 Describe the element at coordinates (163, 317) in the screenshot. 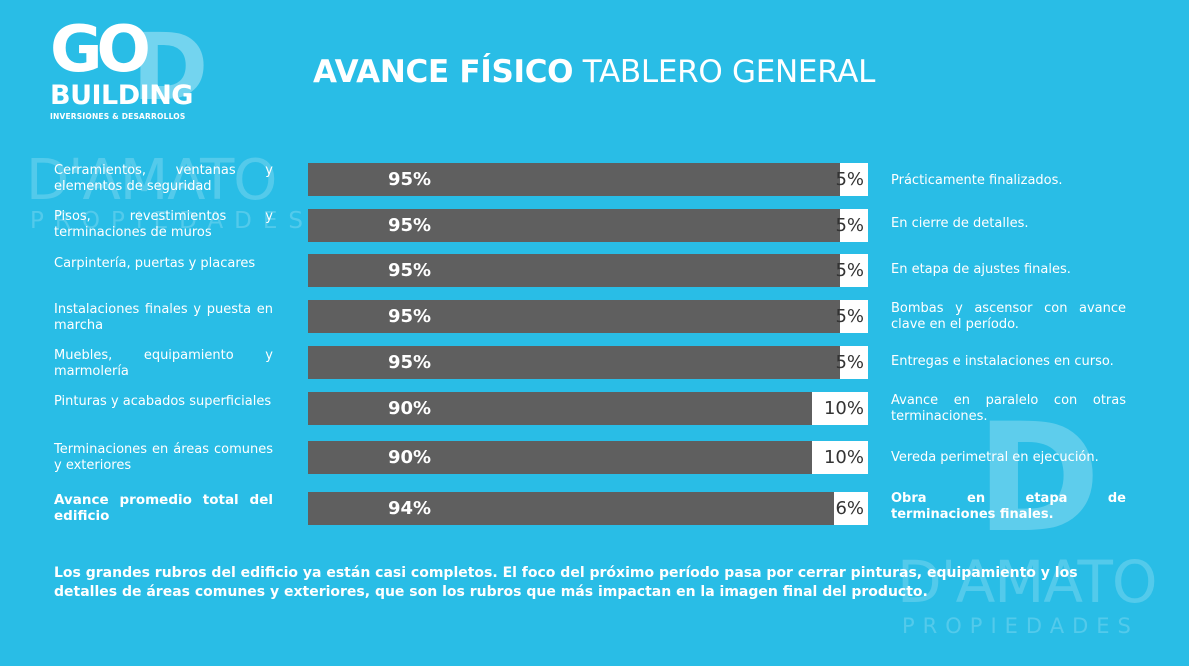

I see `category-label: Instalaciones finales y puesta en marcha` at that location.